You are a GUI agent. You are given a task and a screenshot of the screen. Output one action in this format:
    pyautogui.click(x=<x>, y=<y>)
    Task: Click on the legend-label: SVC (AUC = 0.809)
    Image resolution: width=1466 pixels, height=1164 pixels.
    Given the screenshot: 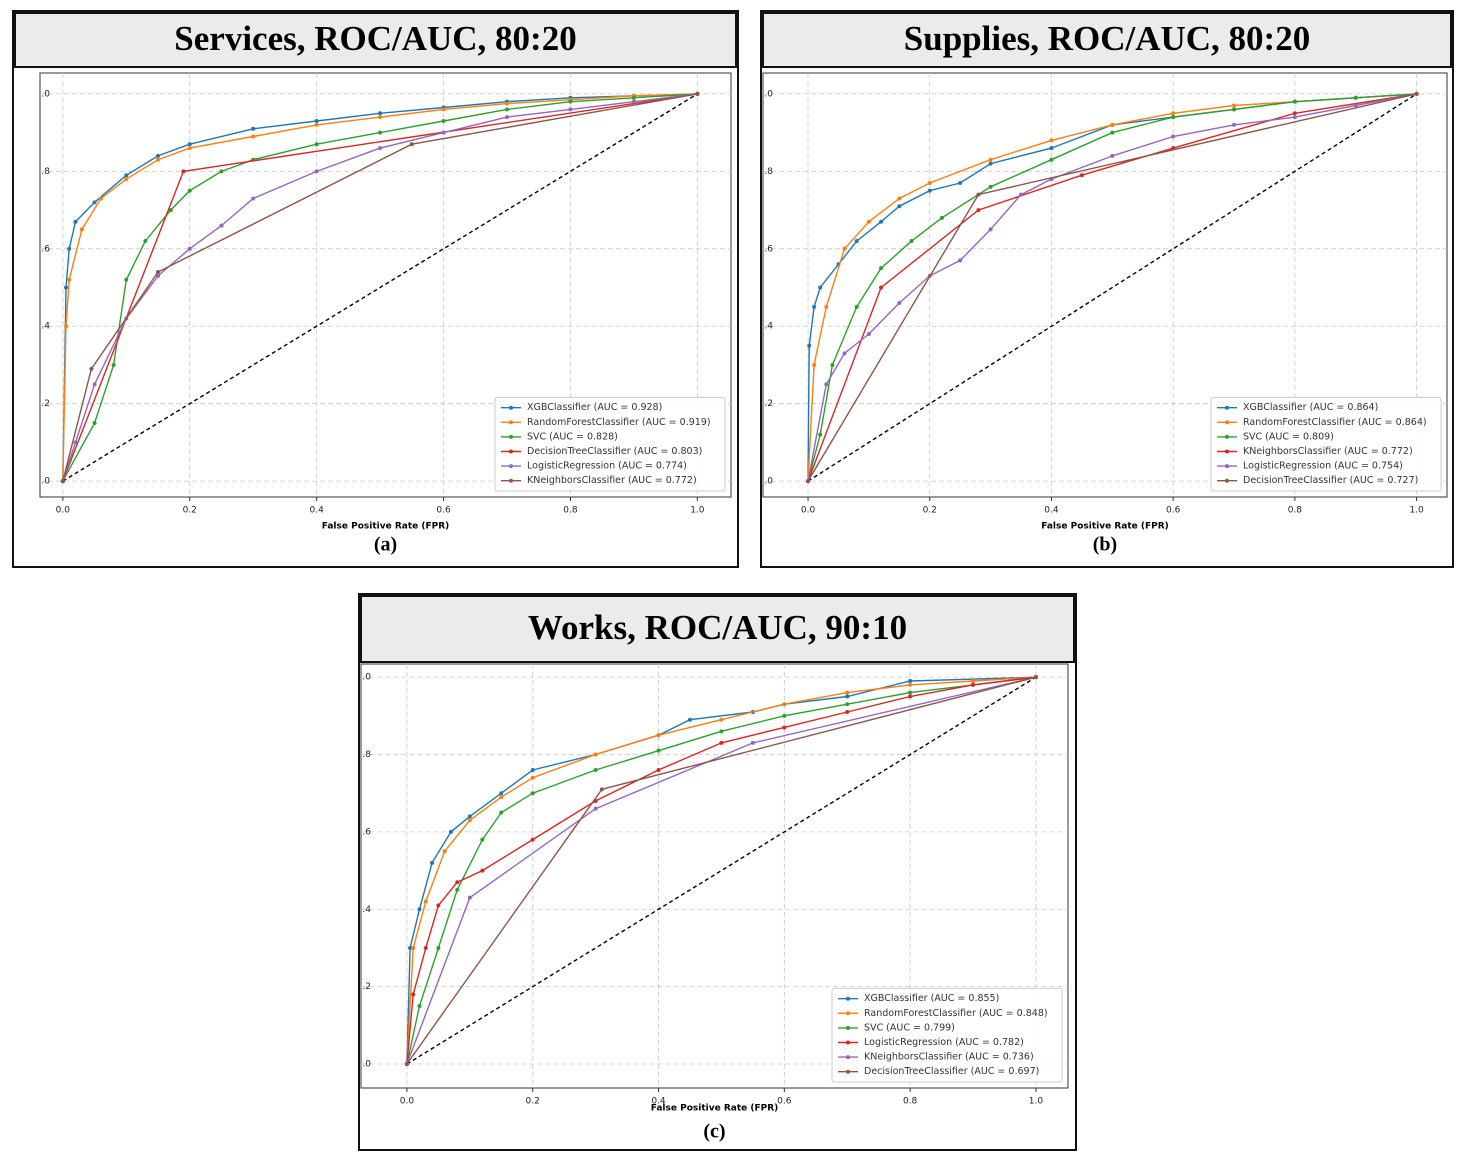 What is the action you would take?
    pyautogui.click(x=1288, y=436)
    